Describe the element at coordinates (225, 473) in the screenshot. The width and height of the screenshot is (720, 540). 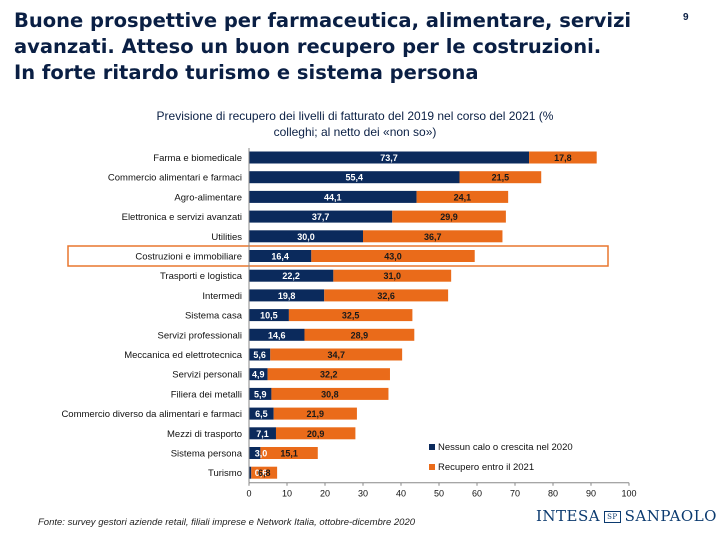
I see `category-label: Turismo` at that location.